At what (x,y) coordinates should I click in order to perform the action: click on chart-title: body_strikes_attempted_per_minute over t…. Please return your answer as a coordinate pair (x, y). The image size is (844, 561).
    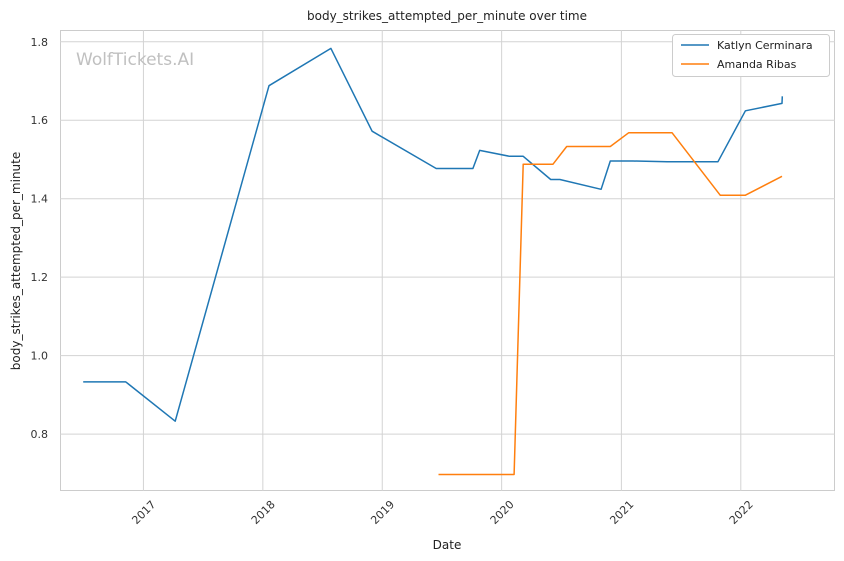
    Looking at the image, I should click on (447, 16).